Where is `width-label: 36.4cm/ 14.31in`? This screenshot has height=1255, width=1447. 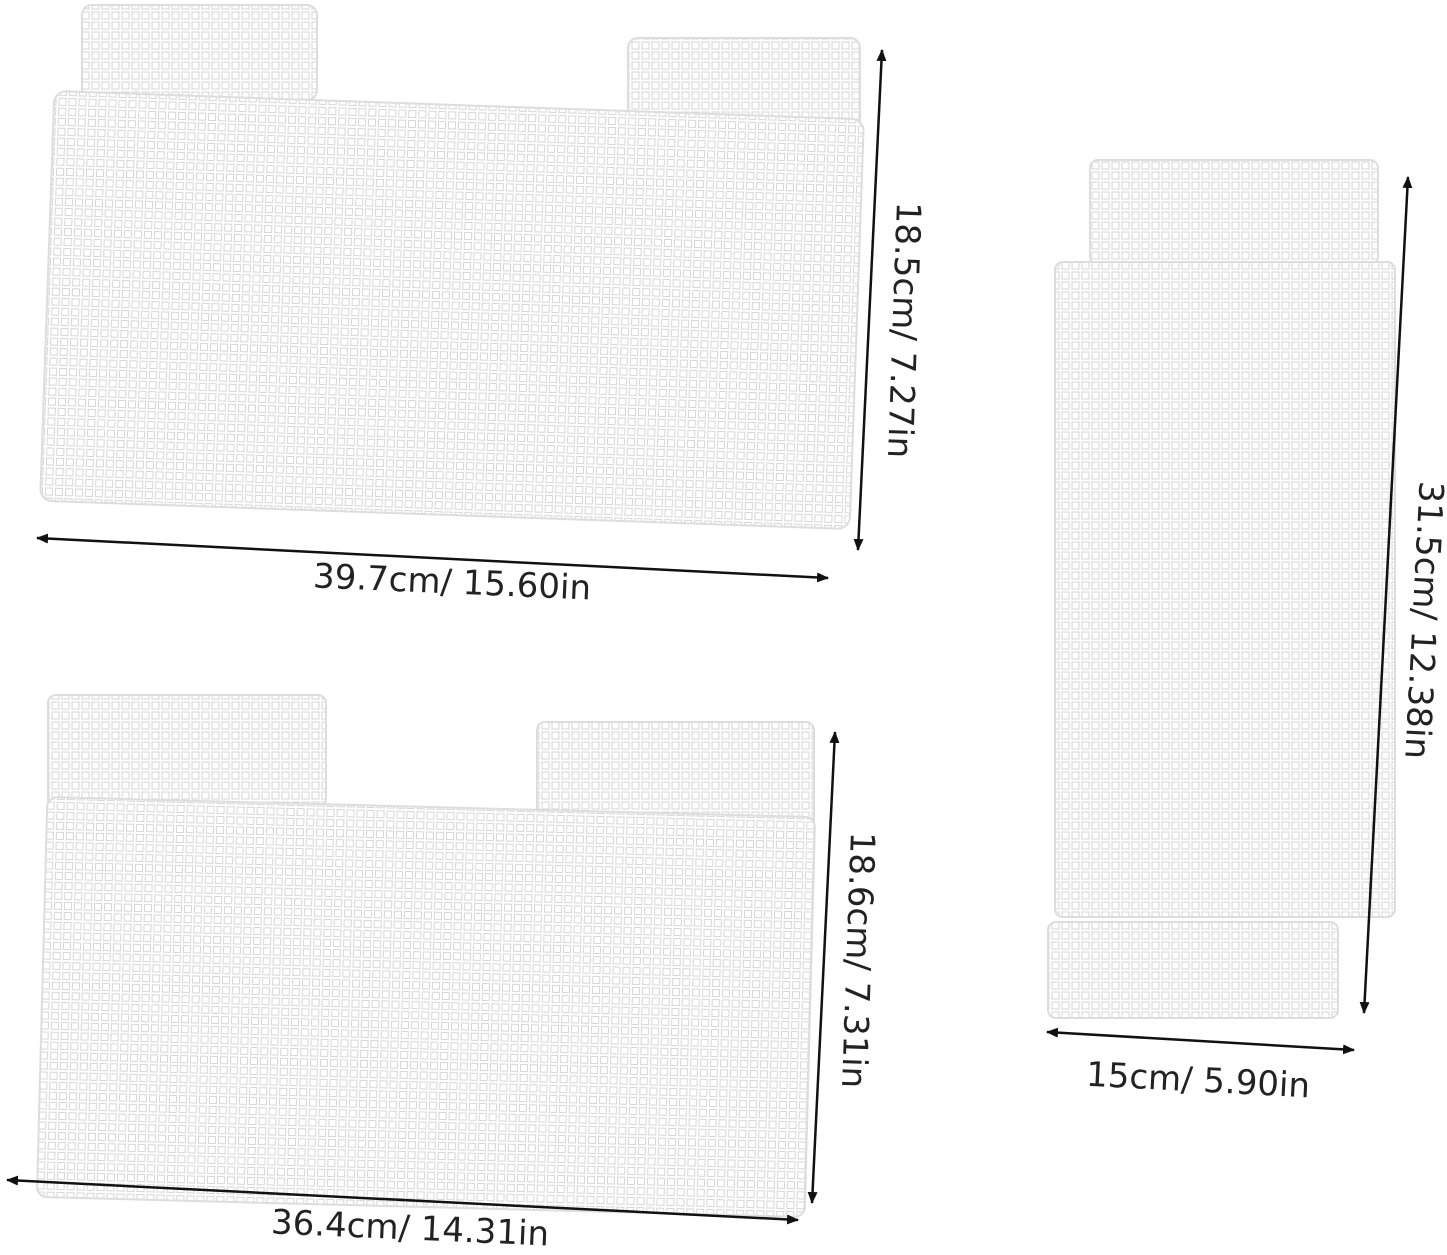 width-label: 36.4cm/ 14.31in is located at coordinates (410, 1228).